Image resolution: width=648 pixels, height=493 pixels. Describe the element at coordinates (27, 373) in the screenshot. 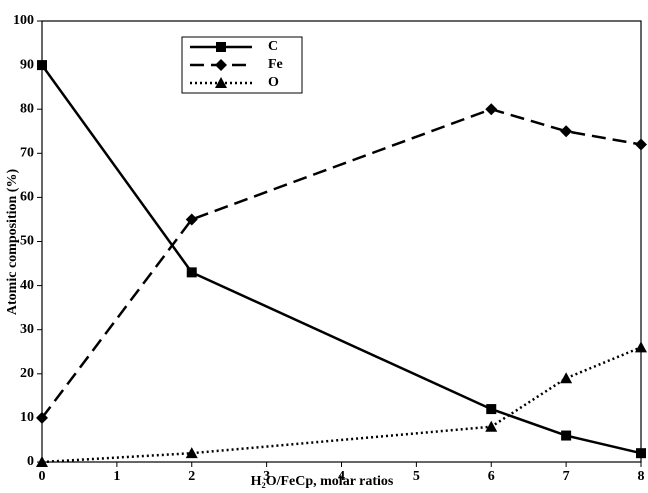

I see `y-tick-label: 20` at that location.